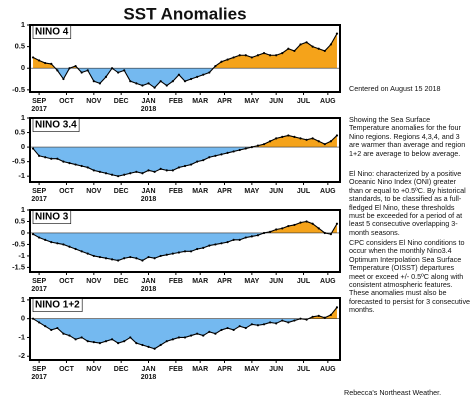 Image resolution: width=474 pixels, height=406 pixels. I want to click on panel-title: NINO 3.4, so click(56, 125).